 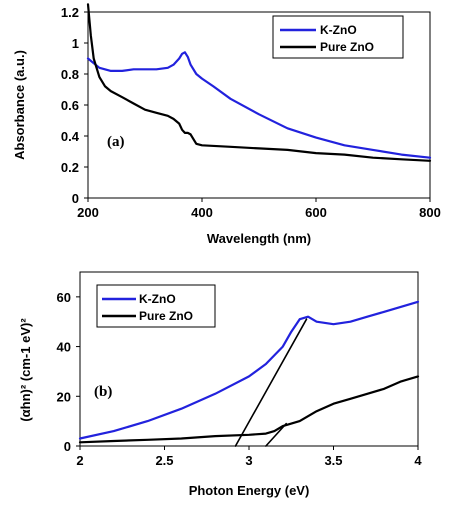 What do you see at coordinates (259, 238) in the screenshot?
I see `x-axis-title-a: Wavelength (nm)` at bounding box center [259, 238].